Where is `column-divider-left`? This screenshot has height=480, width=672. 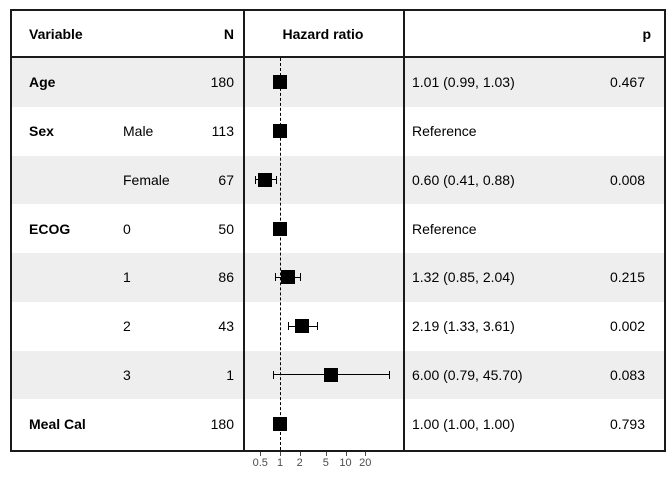
column-divider-left is located at coordinates (244, 230).